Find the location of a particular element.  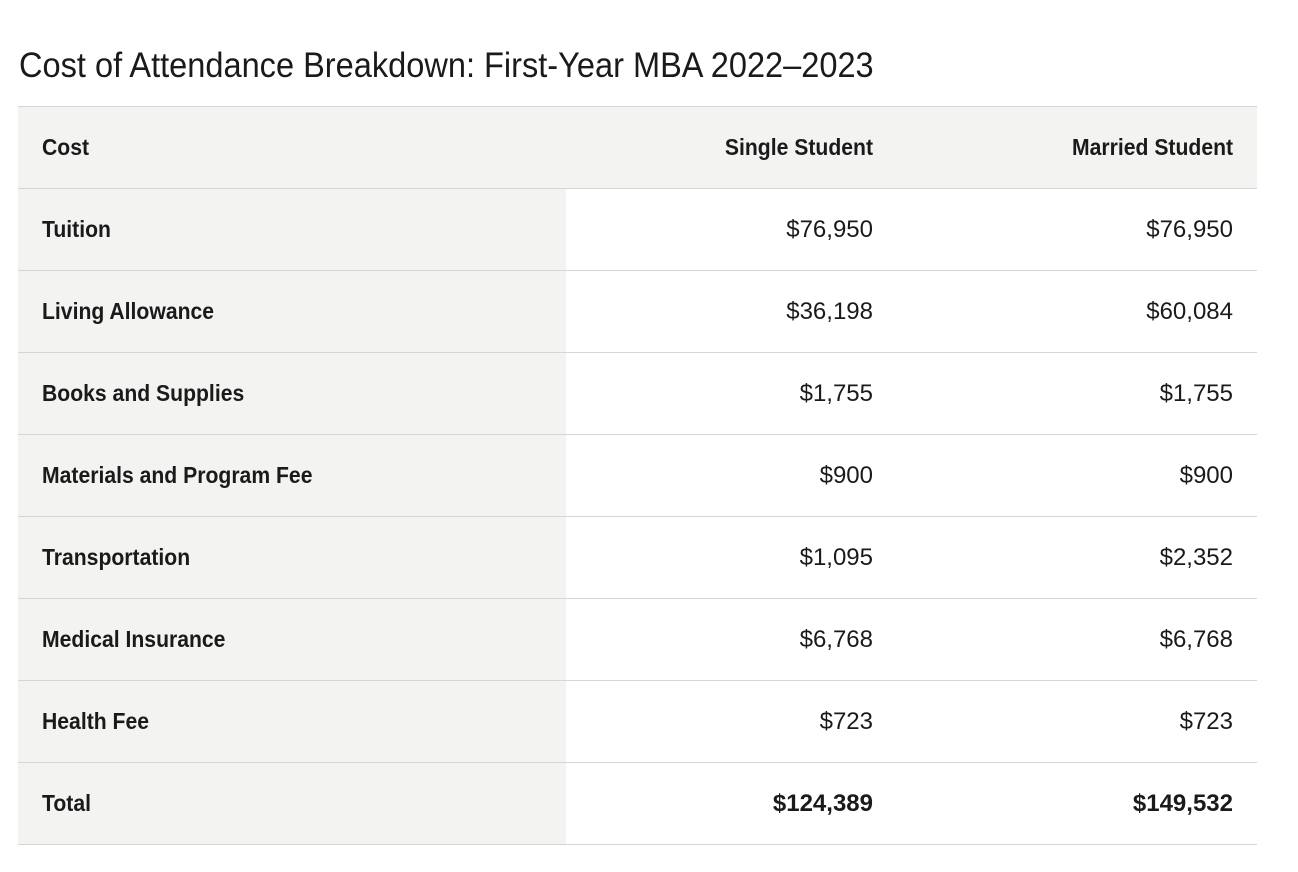

single-value: $1,755 is located at coordinates (731, 393).